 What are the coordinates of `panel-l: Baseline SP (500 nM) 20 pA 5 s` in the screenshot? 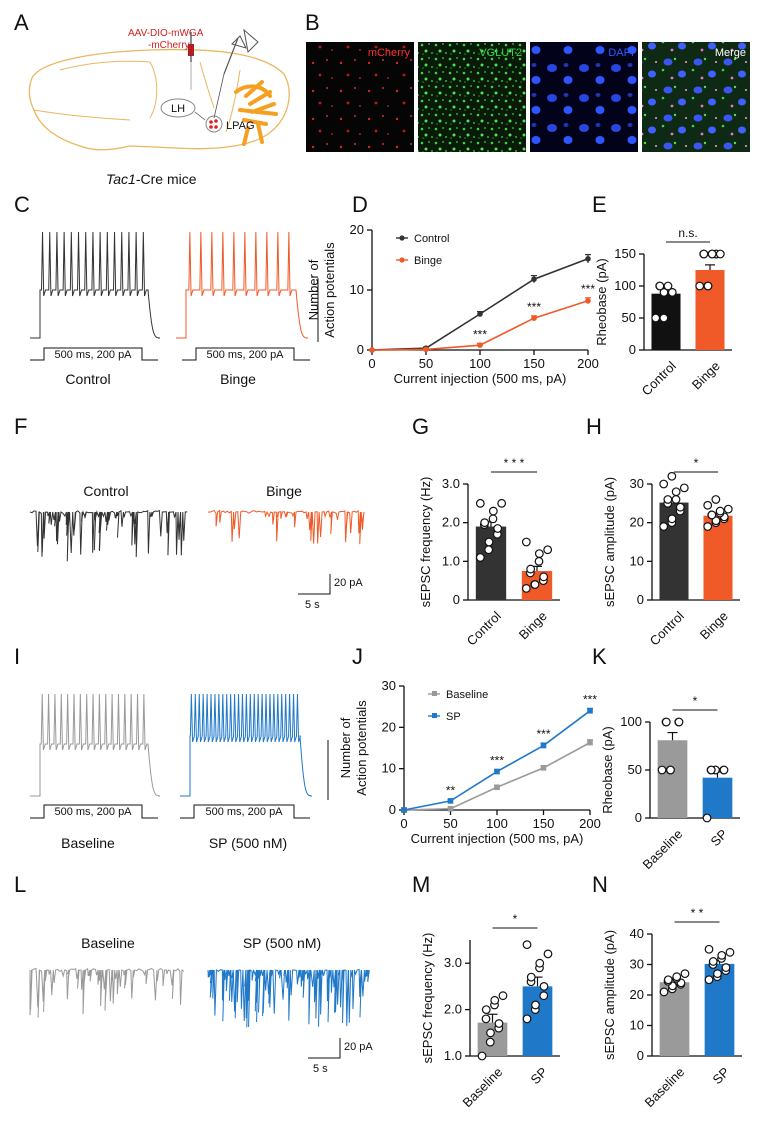 It's located at (201, 1005).